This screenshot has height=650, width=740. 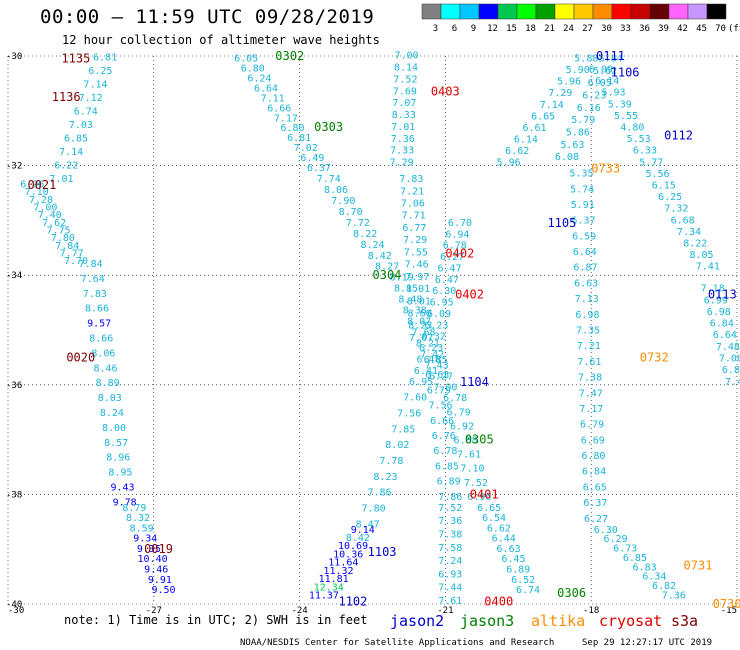 I want to click on pass-time-label: 0113, so click(x=722, y=294).